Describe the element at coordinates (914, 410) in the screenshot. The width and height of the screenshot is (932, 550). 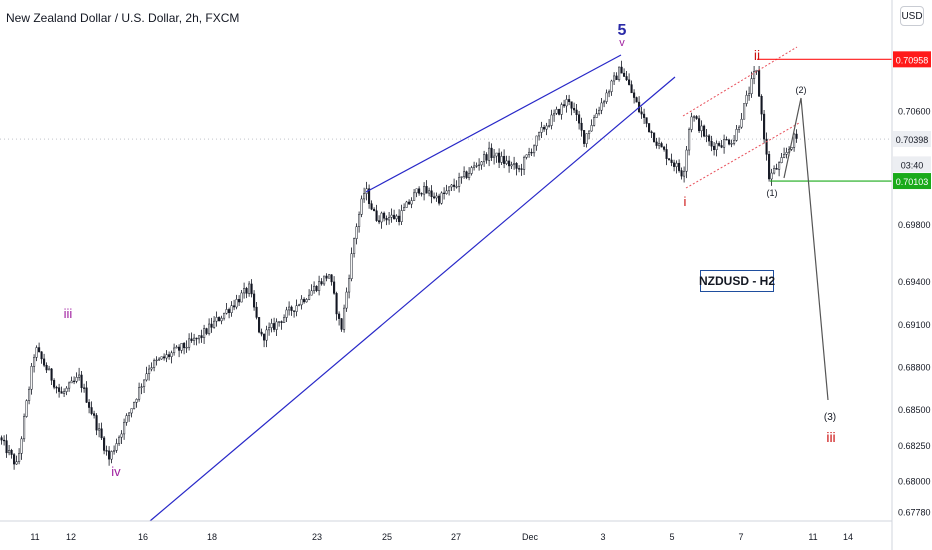
I see `price-axis-tick: 0.68500` at that location.